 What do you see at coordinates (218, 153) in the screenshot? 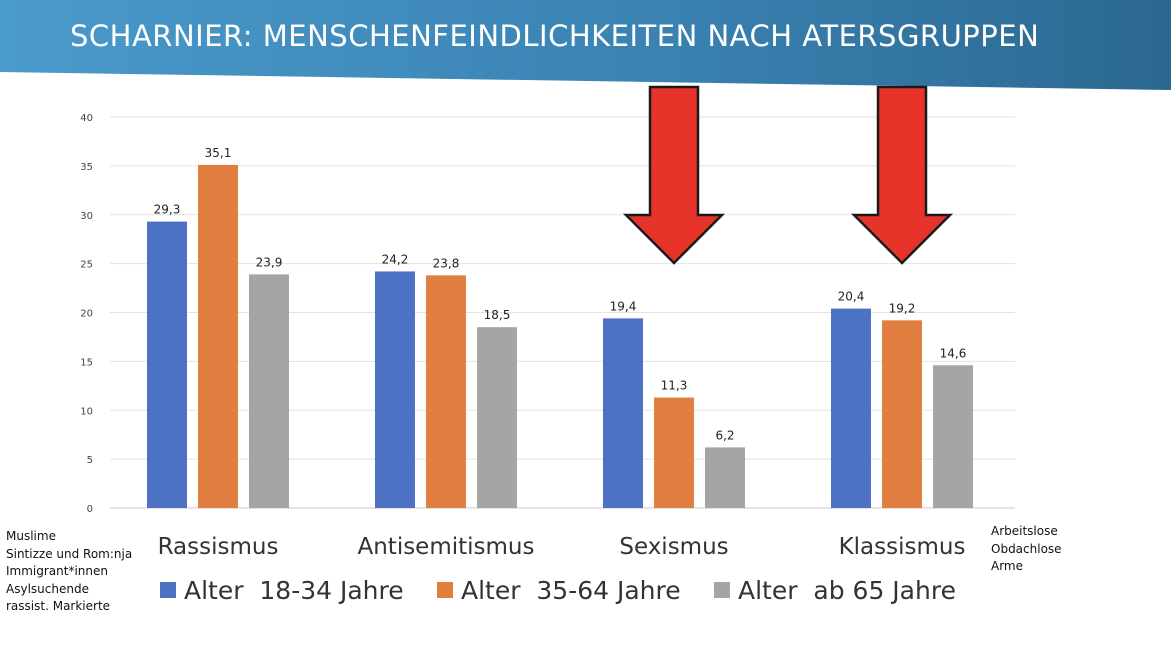
I see `data-label: 35,1` at bounding box center [218, 153].